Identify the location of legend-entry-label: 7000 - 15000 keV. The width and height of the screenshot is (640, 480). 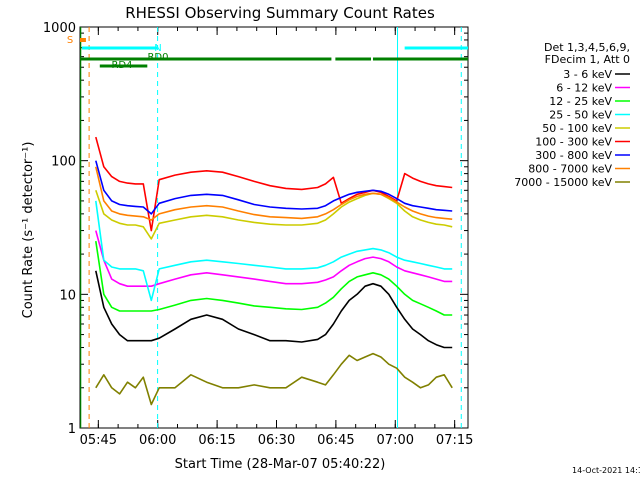
(563, 182).